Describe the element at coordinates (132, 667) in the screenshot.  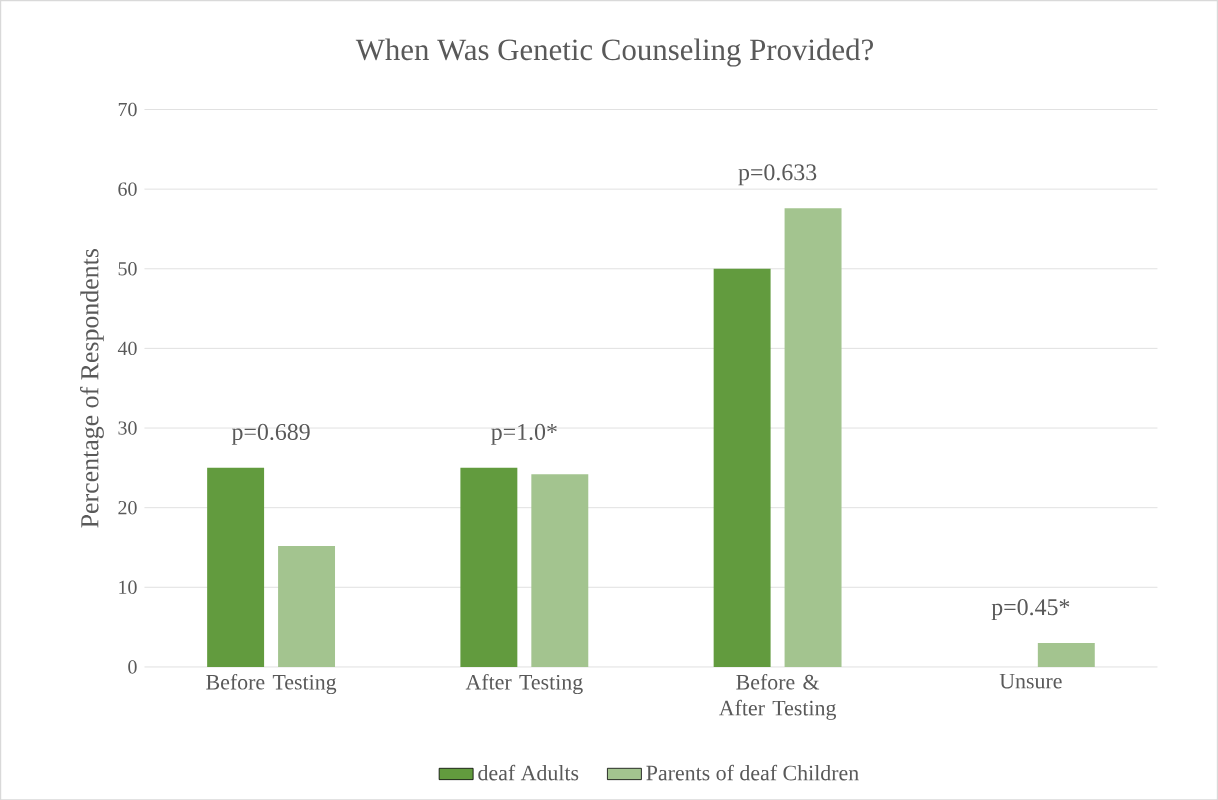
I see `y-tick-label: 0` at that location.